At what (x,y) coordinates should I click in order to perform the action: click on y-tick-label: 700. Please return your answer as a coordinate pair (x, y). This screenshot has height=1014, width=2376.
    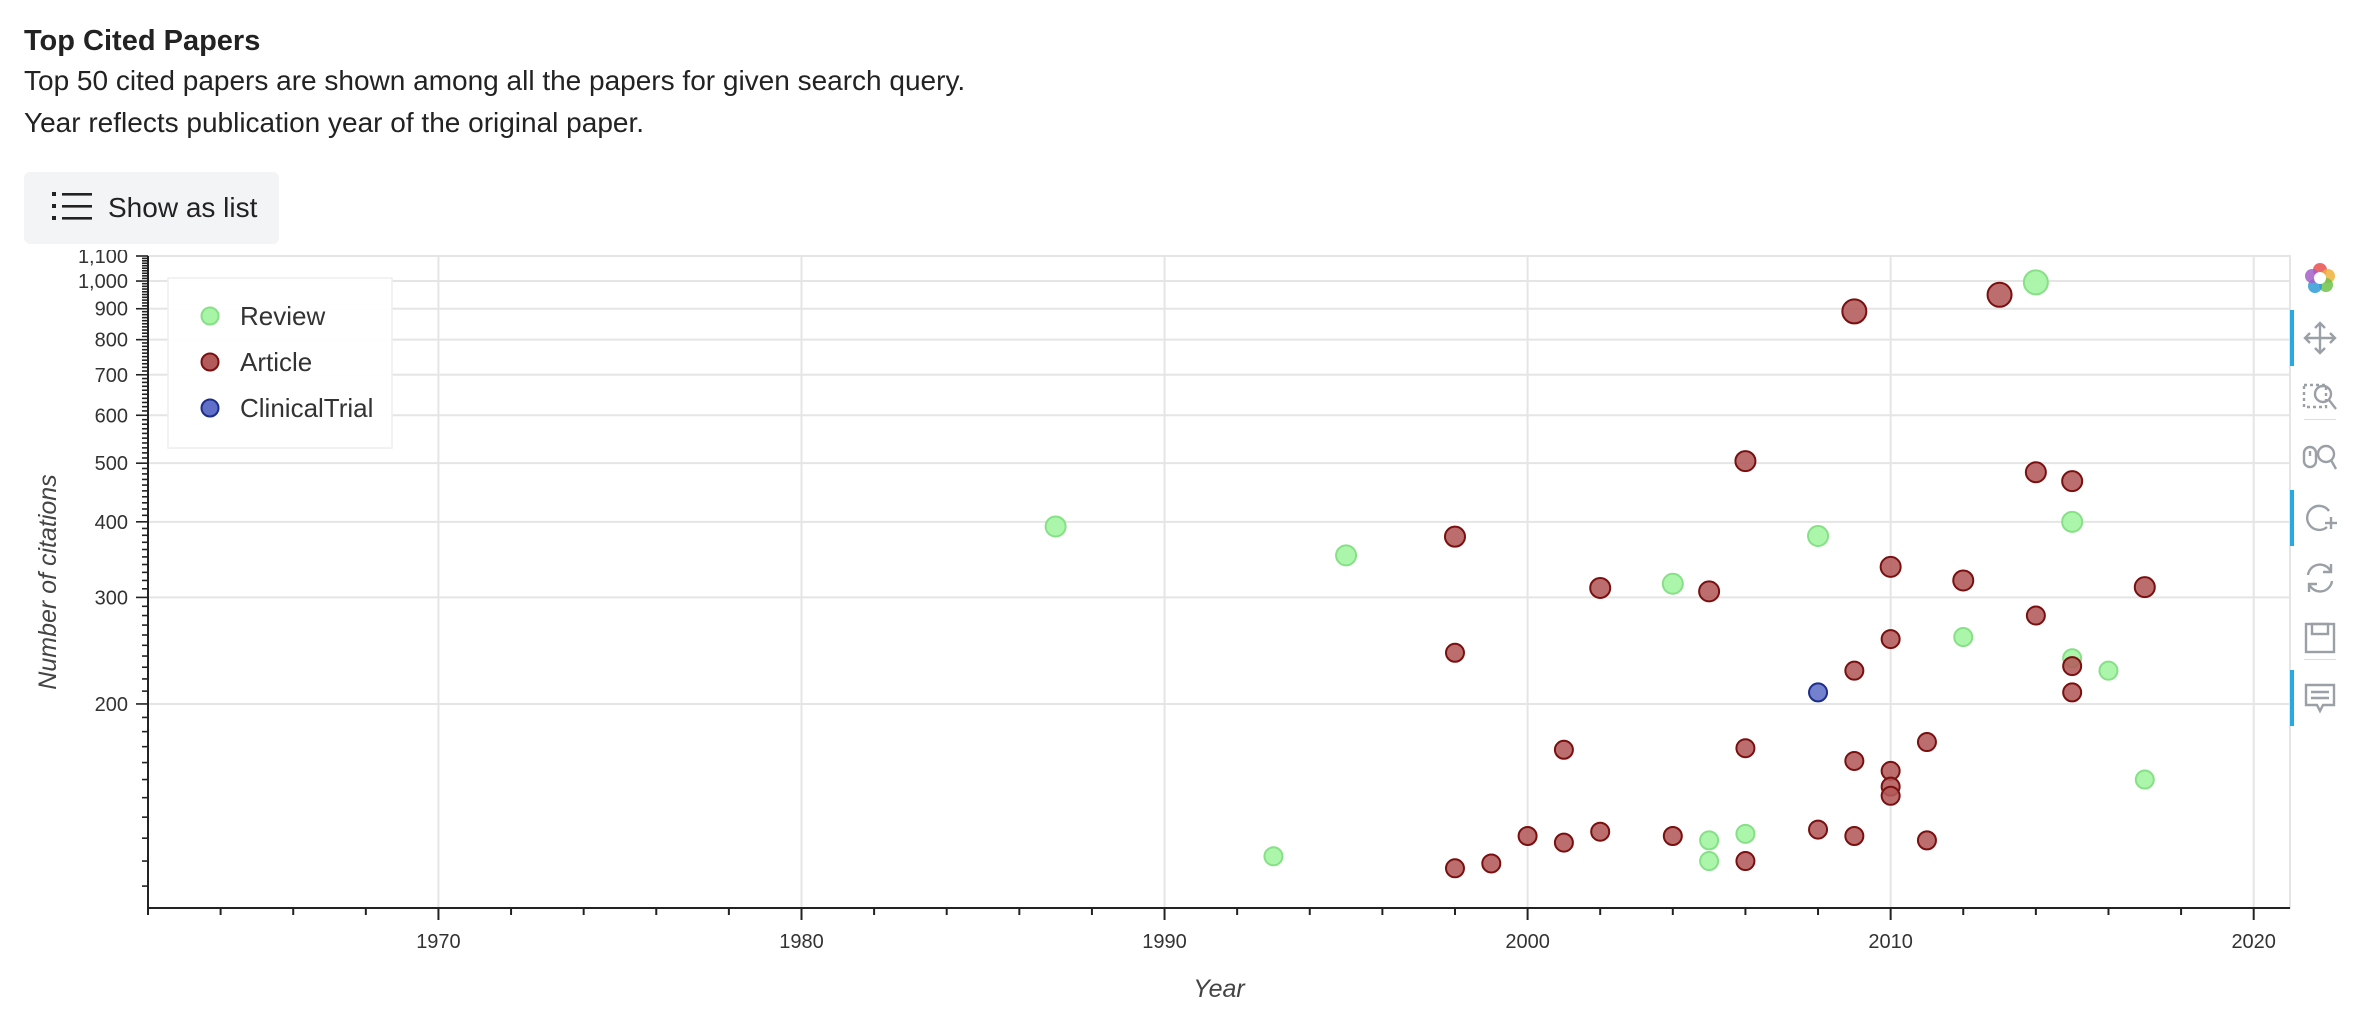
    Looking at the image, I should click on (111, 376).